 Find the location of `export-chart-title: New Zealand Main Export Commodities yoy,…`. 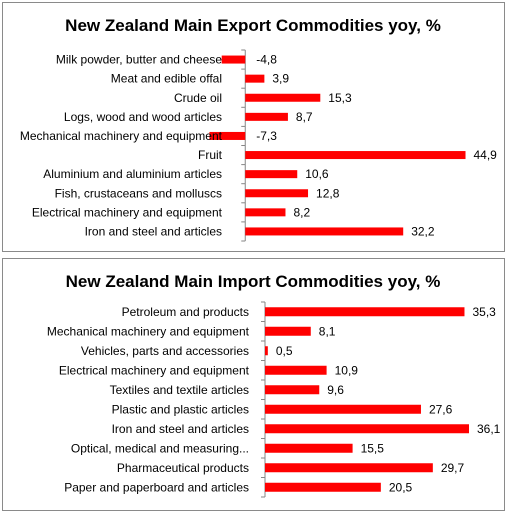

export-chart-title: New Zealand Main Export Commodities yoy,… is located at coordinates (253, 25).